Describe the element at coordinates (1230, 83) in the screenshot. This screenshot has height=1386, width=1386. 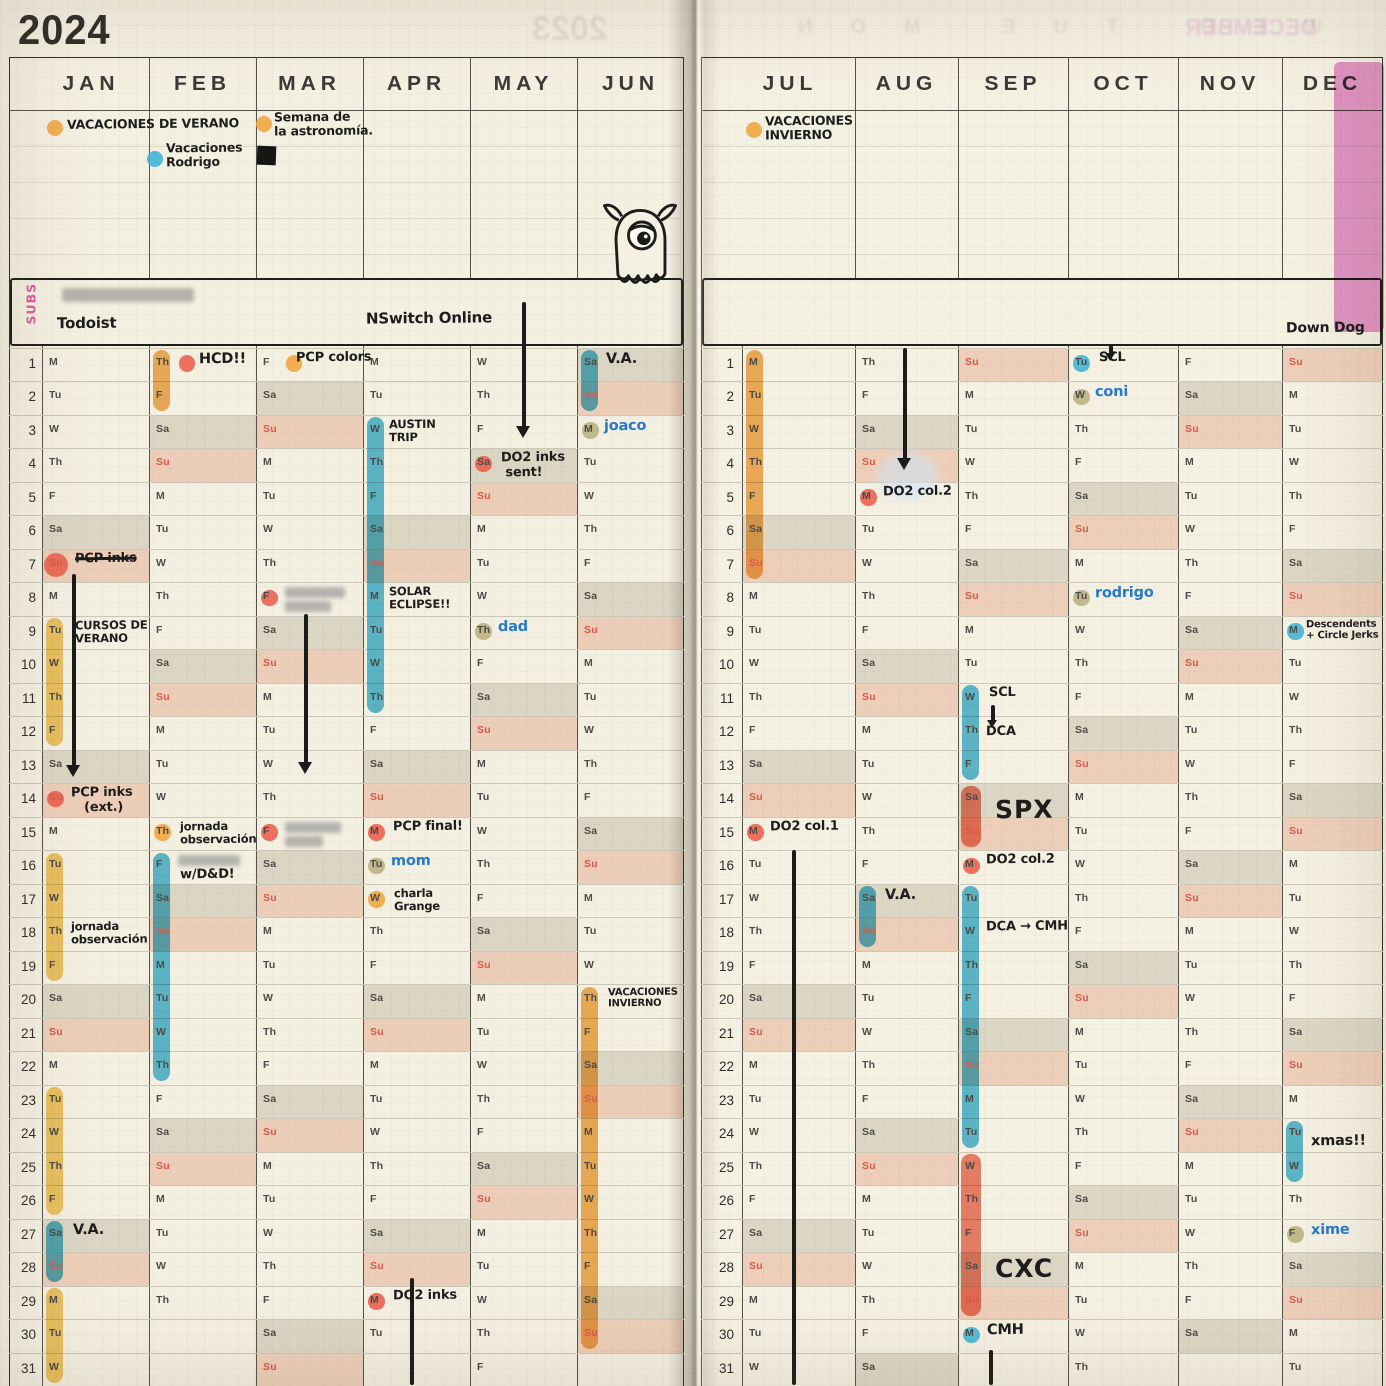
I see `month-header-nov: NOV` at that location.